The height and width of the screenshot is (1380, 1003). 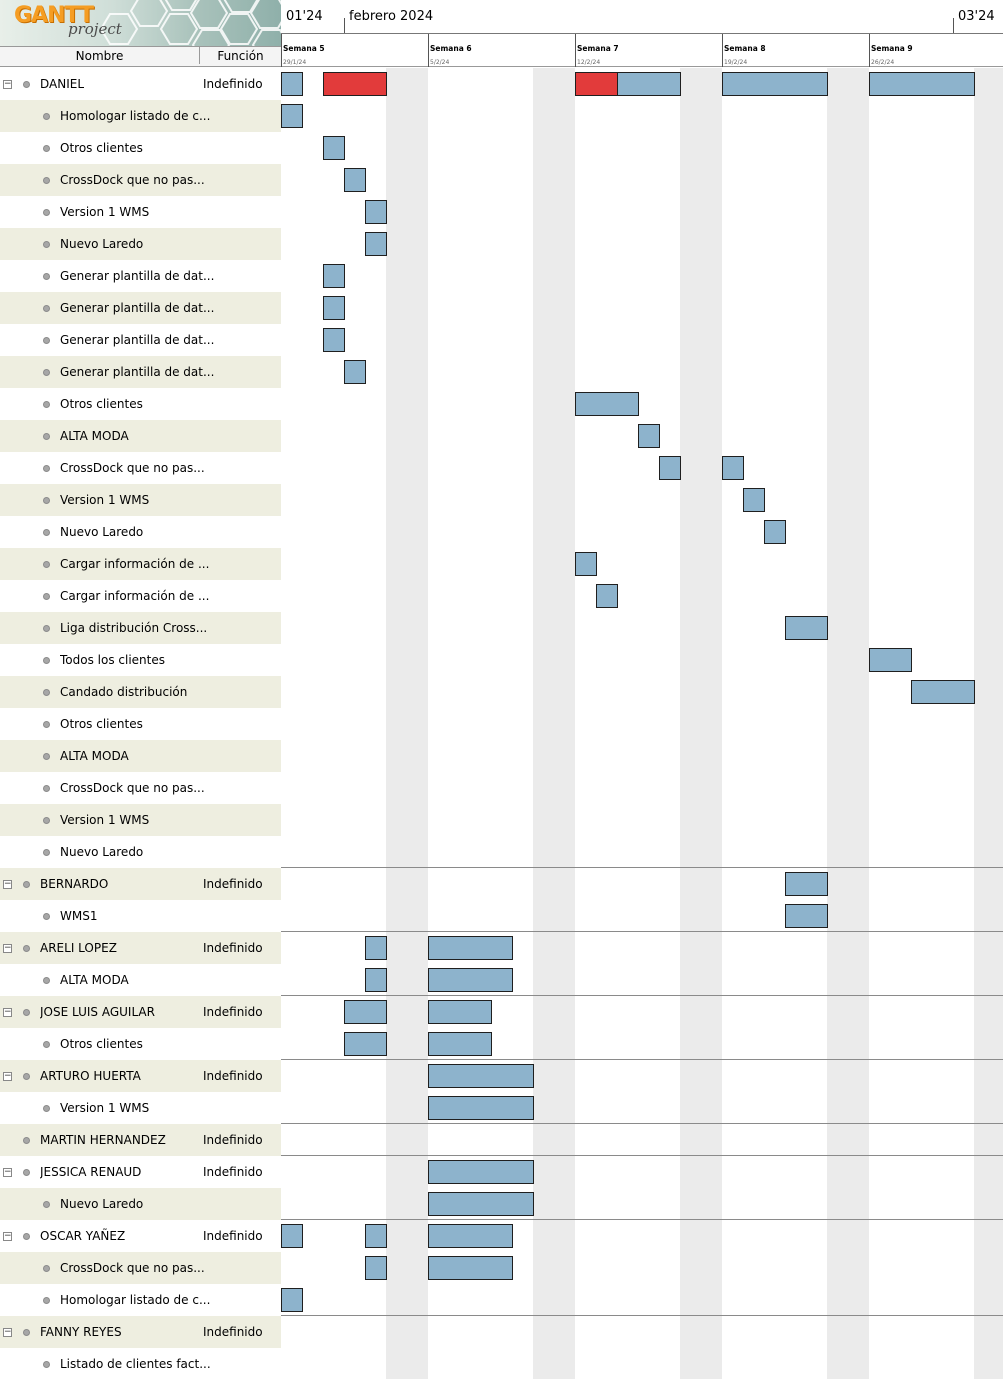 I want to click on resource-row: − JOSE LUIS AGUILAR Indefinido, so click(x=140, y=1012).